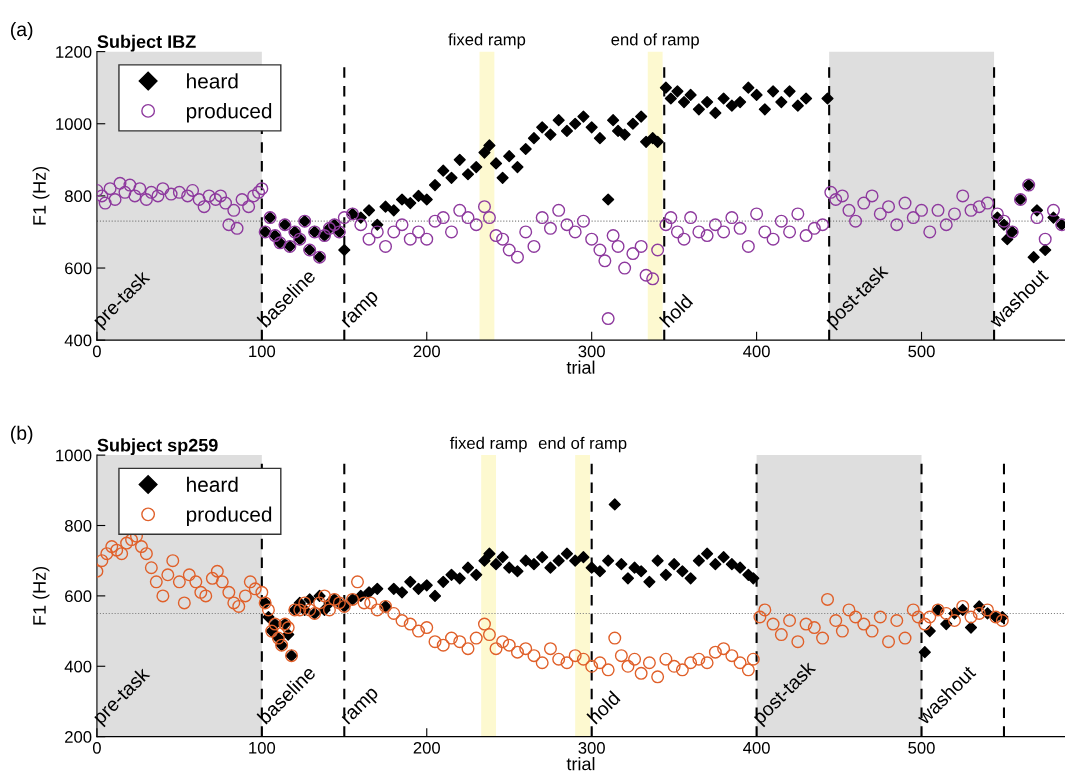 The image size is (1065, 782). I want to click on y-tick-label: 200, so click(78, 737).